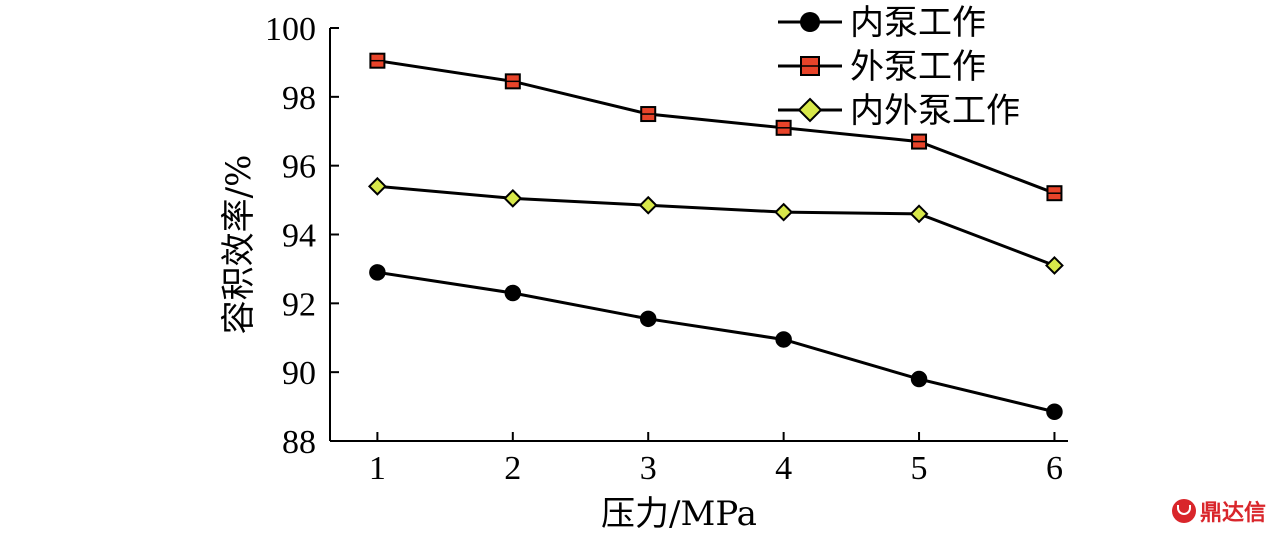  Describe the element at coordinates (239, 245) in the screenshot. I see `y-axis-title: 容积效率/%` at that location.